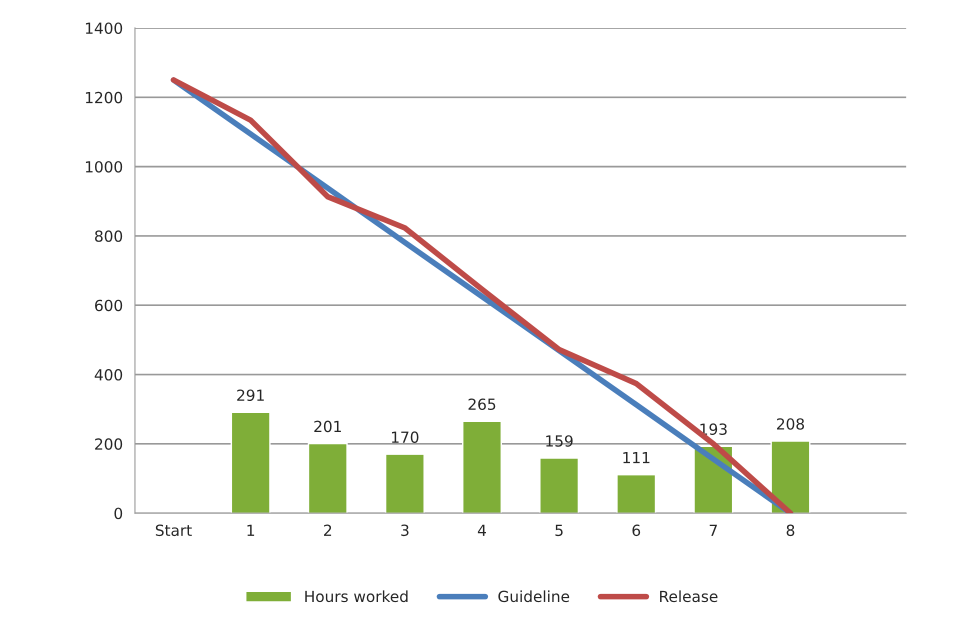  What do you see at coordinates (118, 514) in the screenshot?
I see `y-tick-label: 0` at bounding box center [118, 514].